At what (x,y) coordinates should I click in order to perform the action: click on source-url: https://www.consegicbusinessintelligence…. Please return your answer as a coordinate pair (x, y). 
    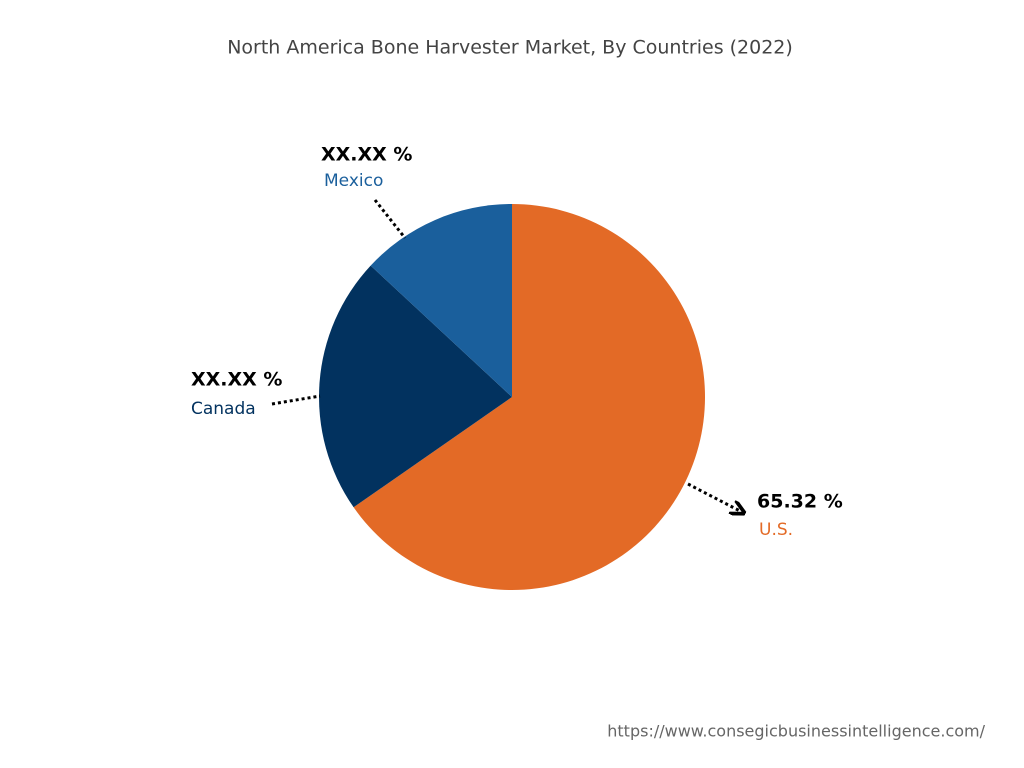
    Looking at the image, I should click on (796, 731).